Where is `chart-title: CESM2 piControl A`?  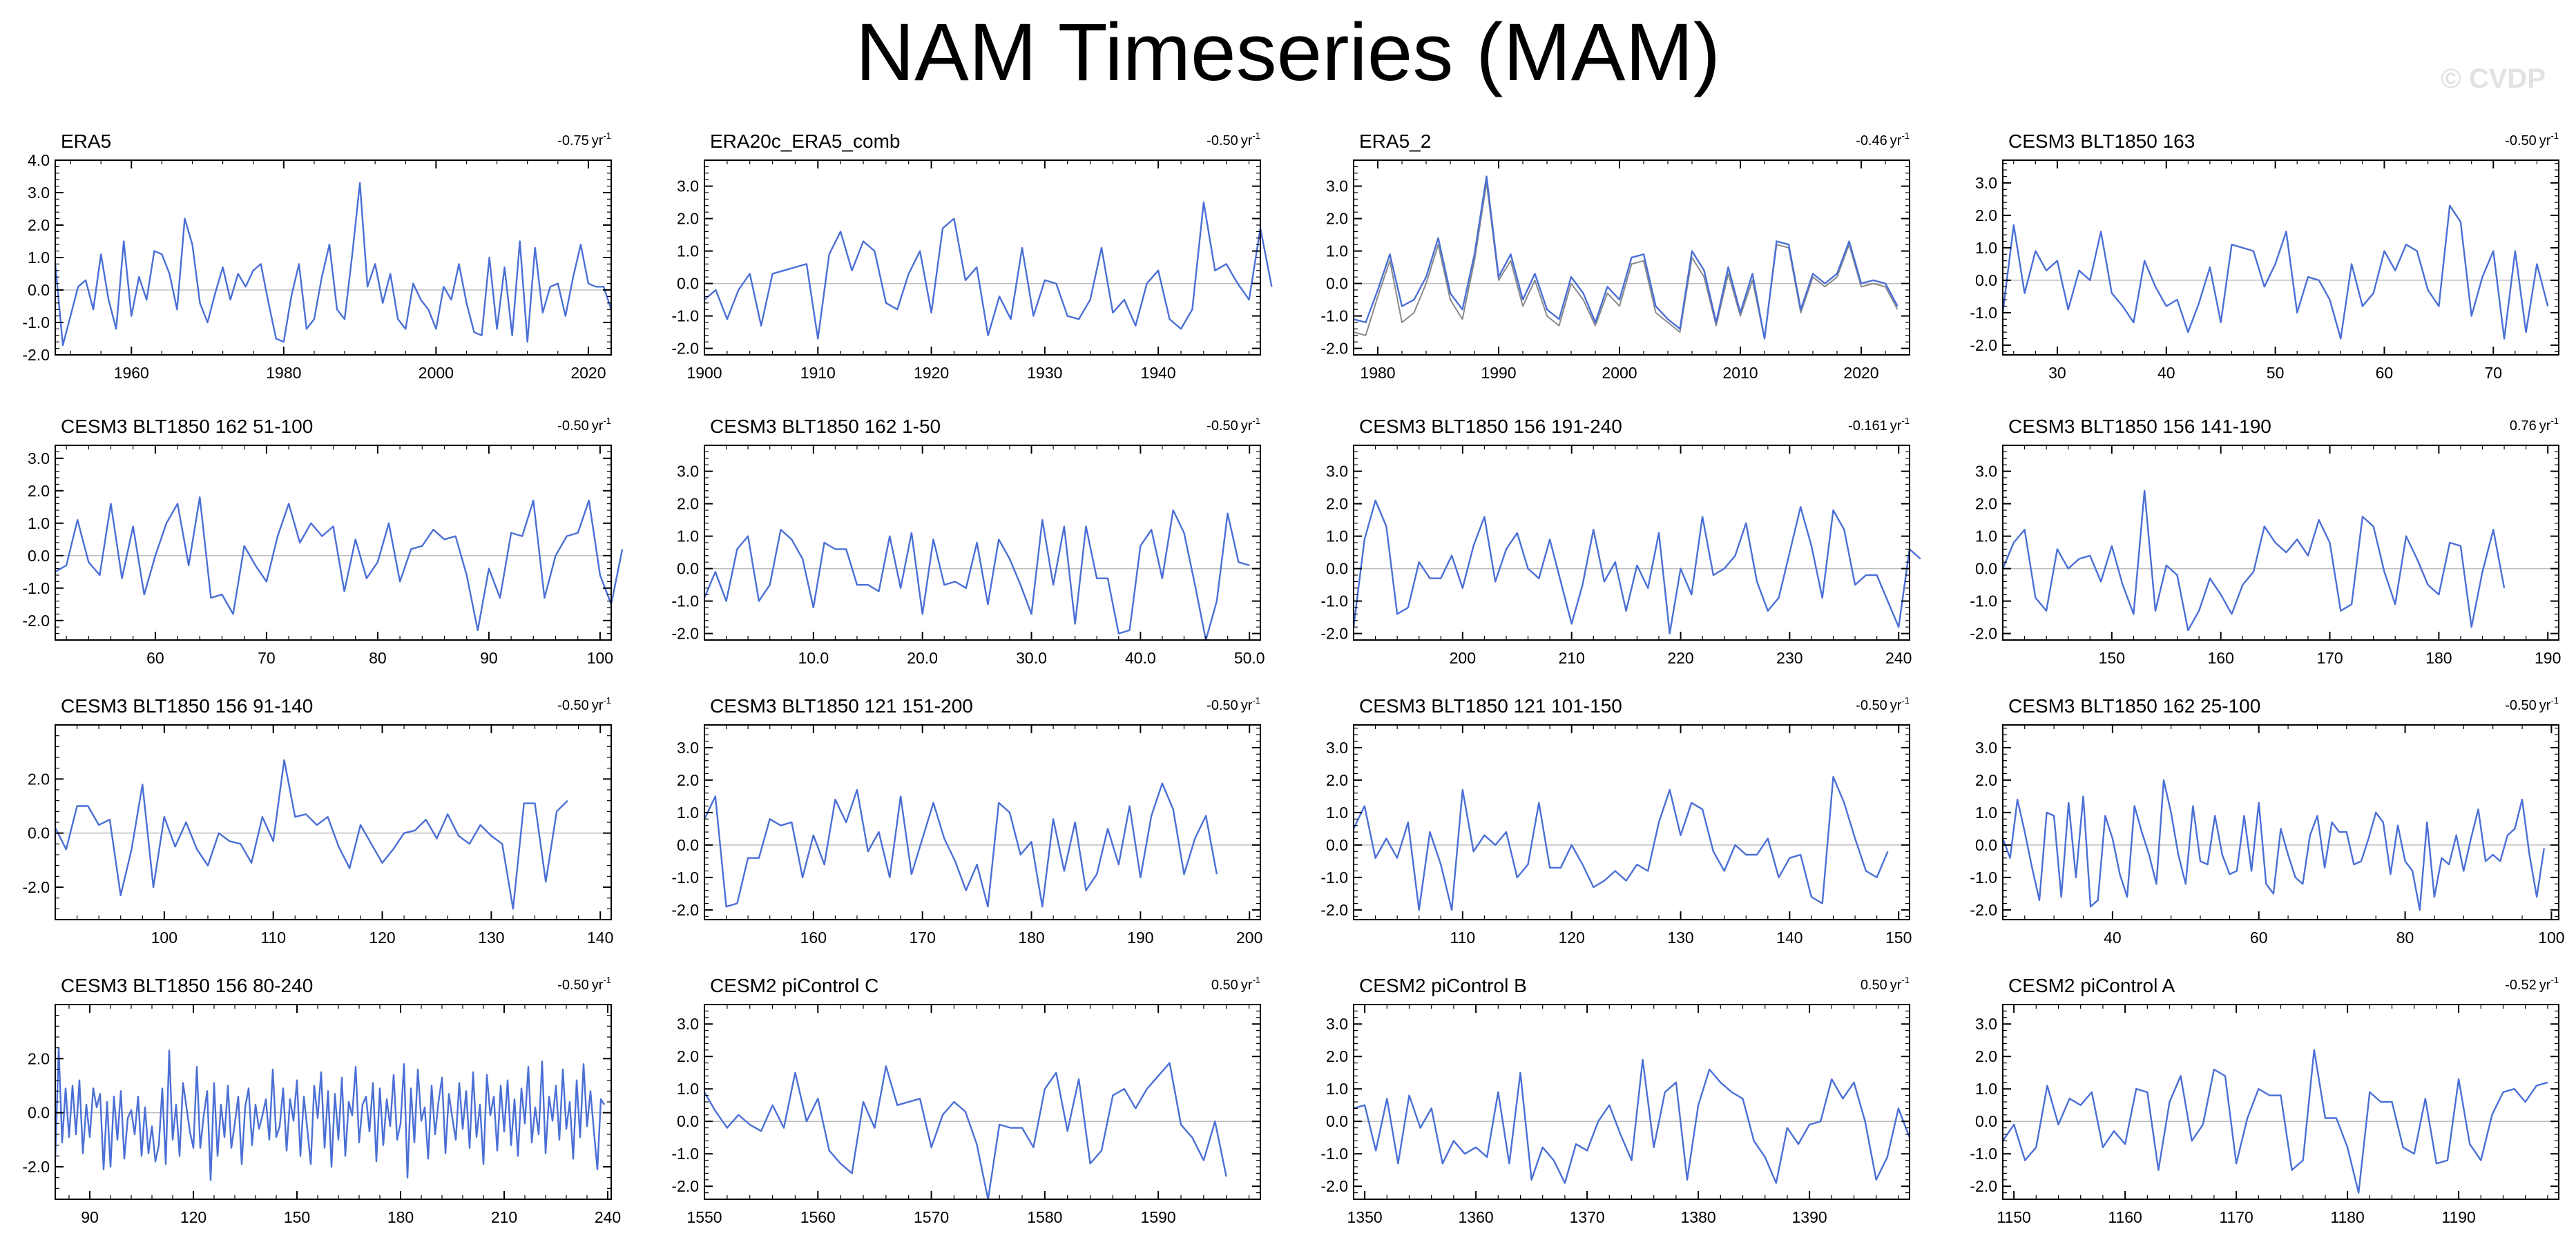
chart-title: CESM2 piControl A is located at coordinates (2091, 985).